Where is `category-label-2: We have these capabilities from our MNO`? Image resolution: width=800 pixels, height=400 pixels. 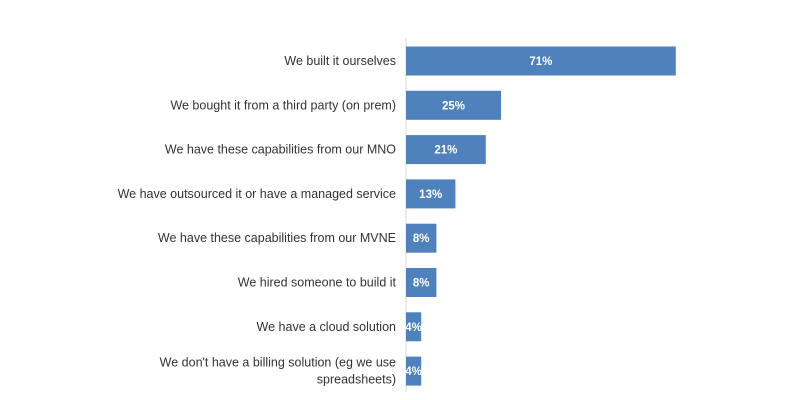 category-label-2: We have these capabilities from our MNO is located at coordinates (280, 150).